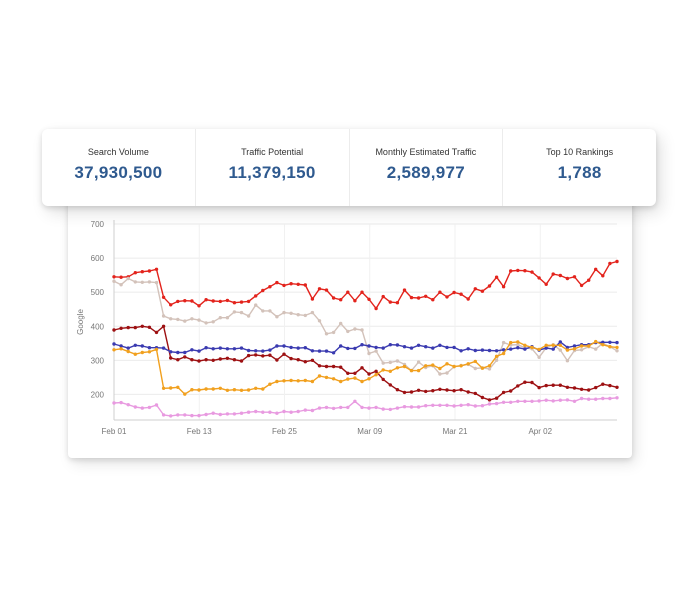 This screenshot has height=616, width=694. What do you see at coordinates (425, 167) in the screenshot?
I see `stat-monthly-estimated-traffic: Monthly Estimated Traffic 2,589,977` at bounding box center [425, 167].